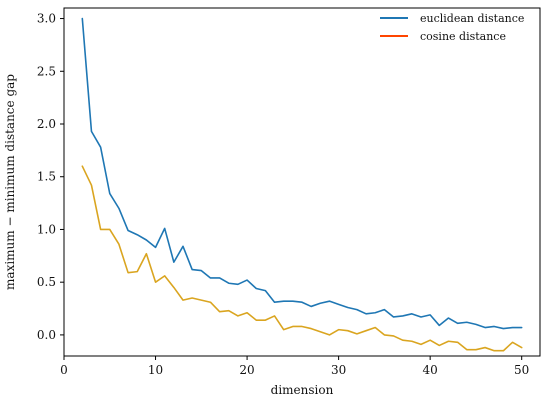  What do you see at coordinates (46, 282) in the screenshot?
I see `y-tick-label: 0.5` at bounding box center [46, 282].